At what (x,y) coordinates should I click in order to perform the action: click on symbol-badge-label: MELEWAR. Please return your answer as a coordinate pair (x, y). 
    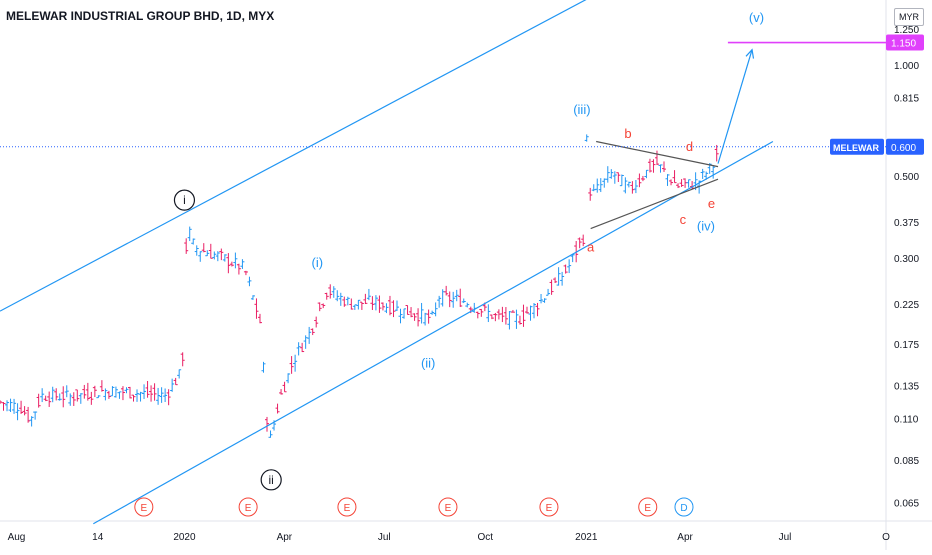
    Looking at the image, I should click on (856, 148).